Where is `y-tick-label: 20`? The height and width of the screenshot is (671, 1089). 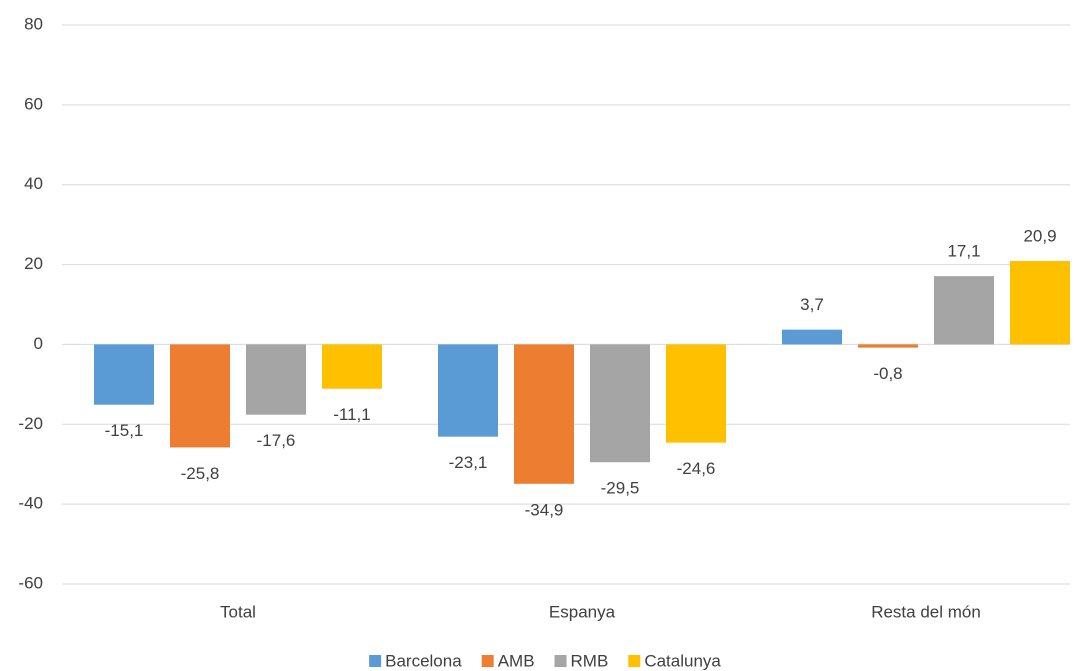 y-tick-label: 20 is located at coordinates (33, 263).